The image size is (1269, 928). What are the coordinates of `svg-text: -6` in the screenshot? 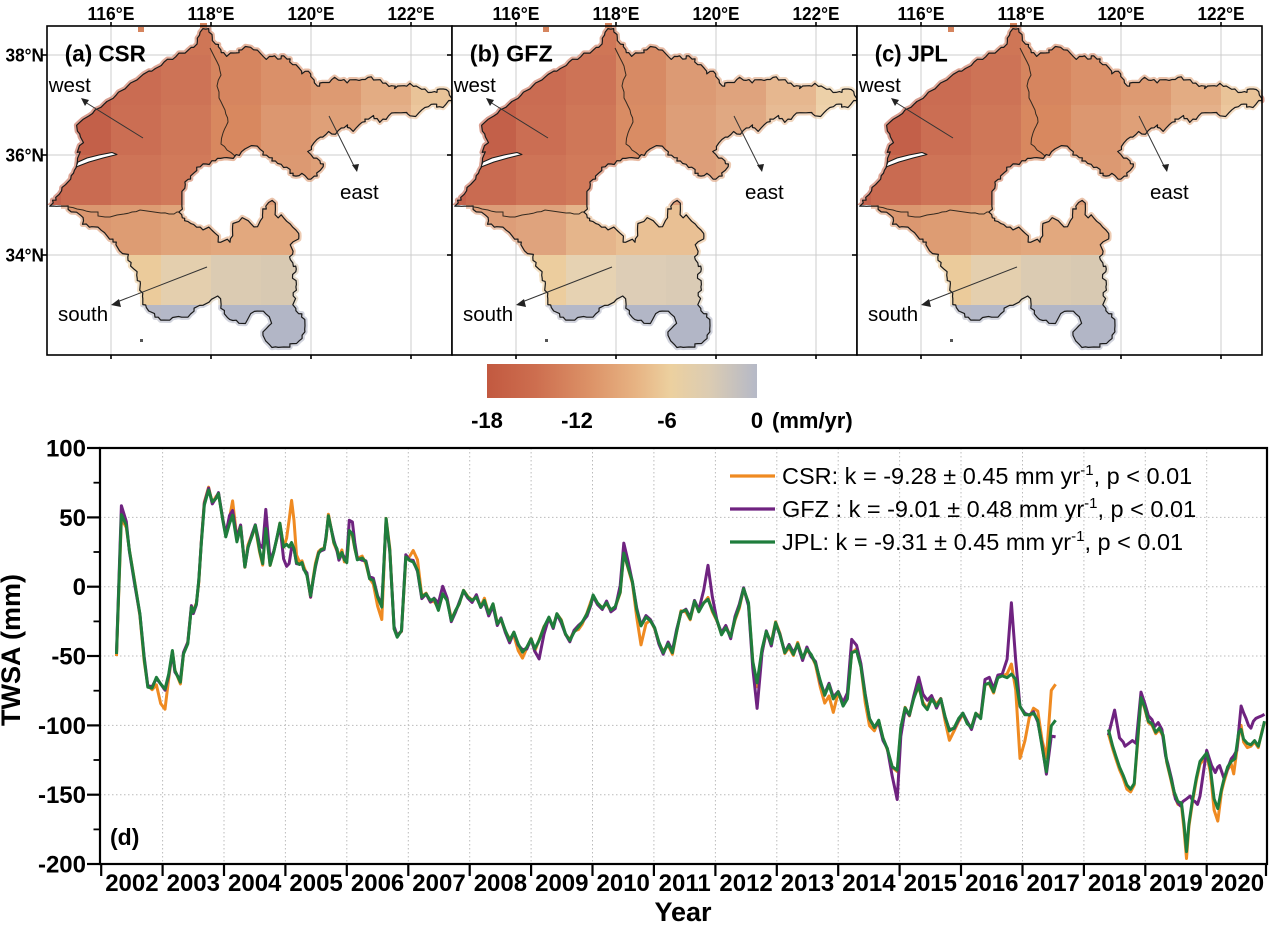 It's located at (667, 420).